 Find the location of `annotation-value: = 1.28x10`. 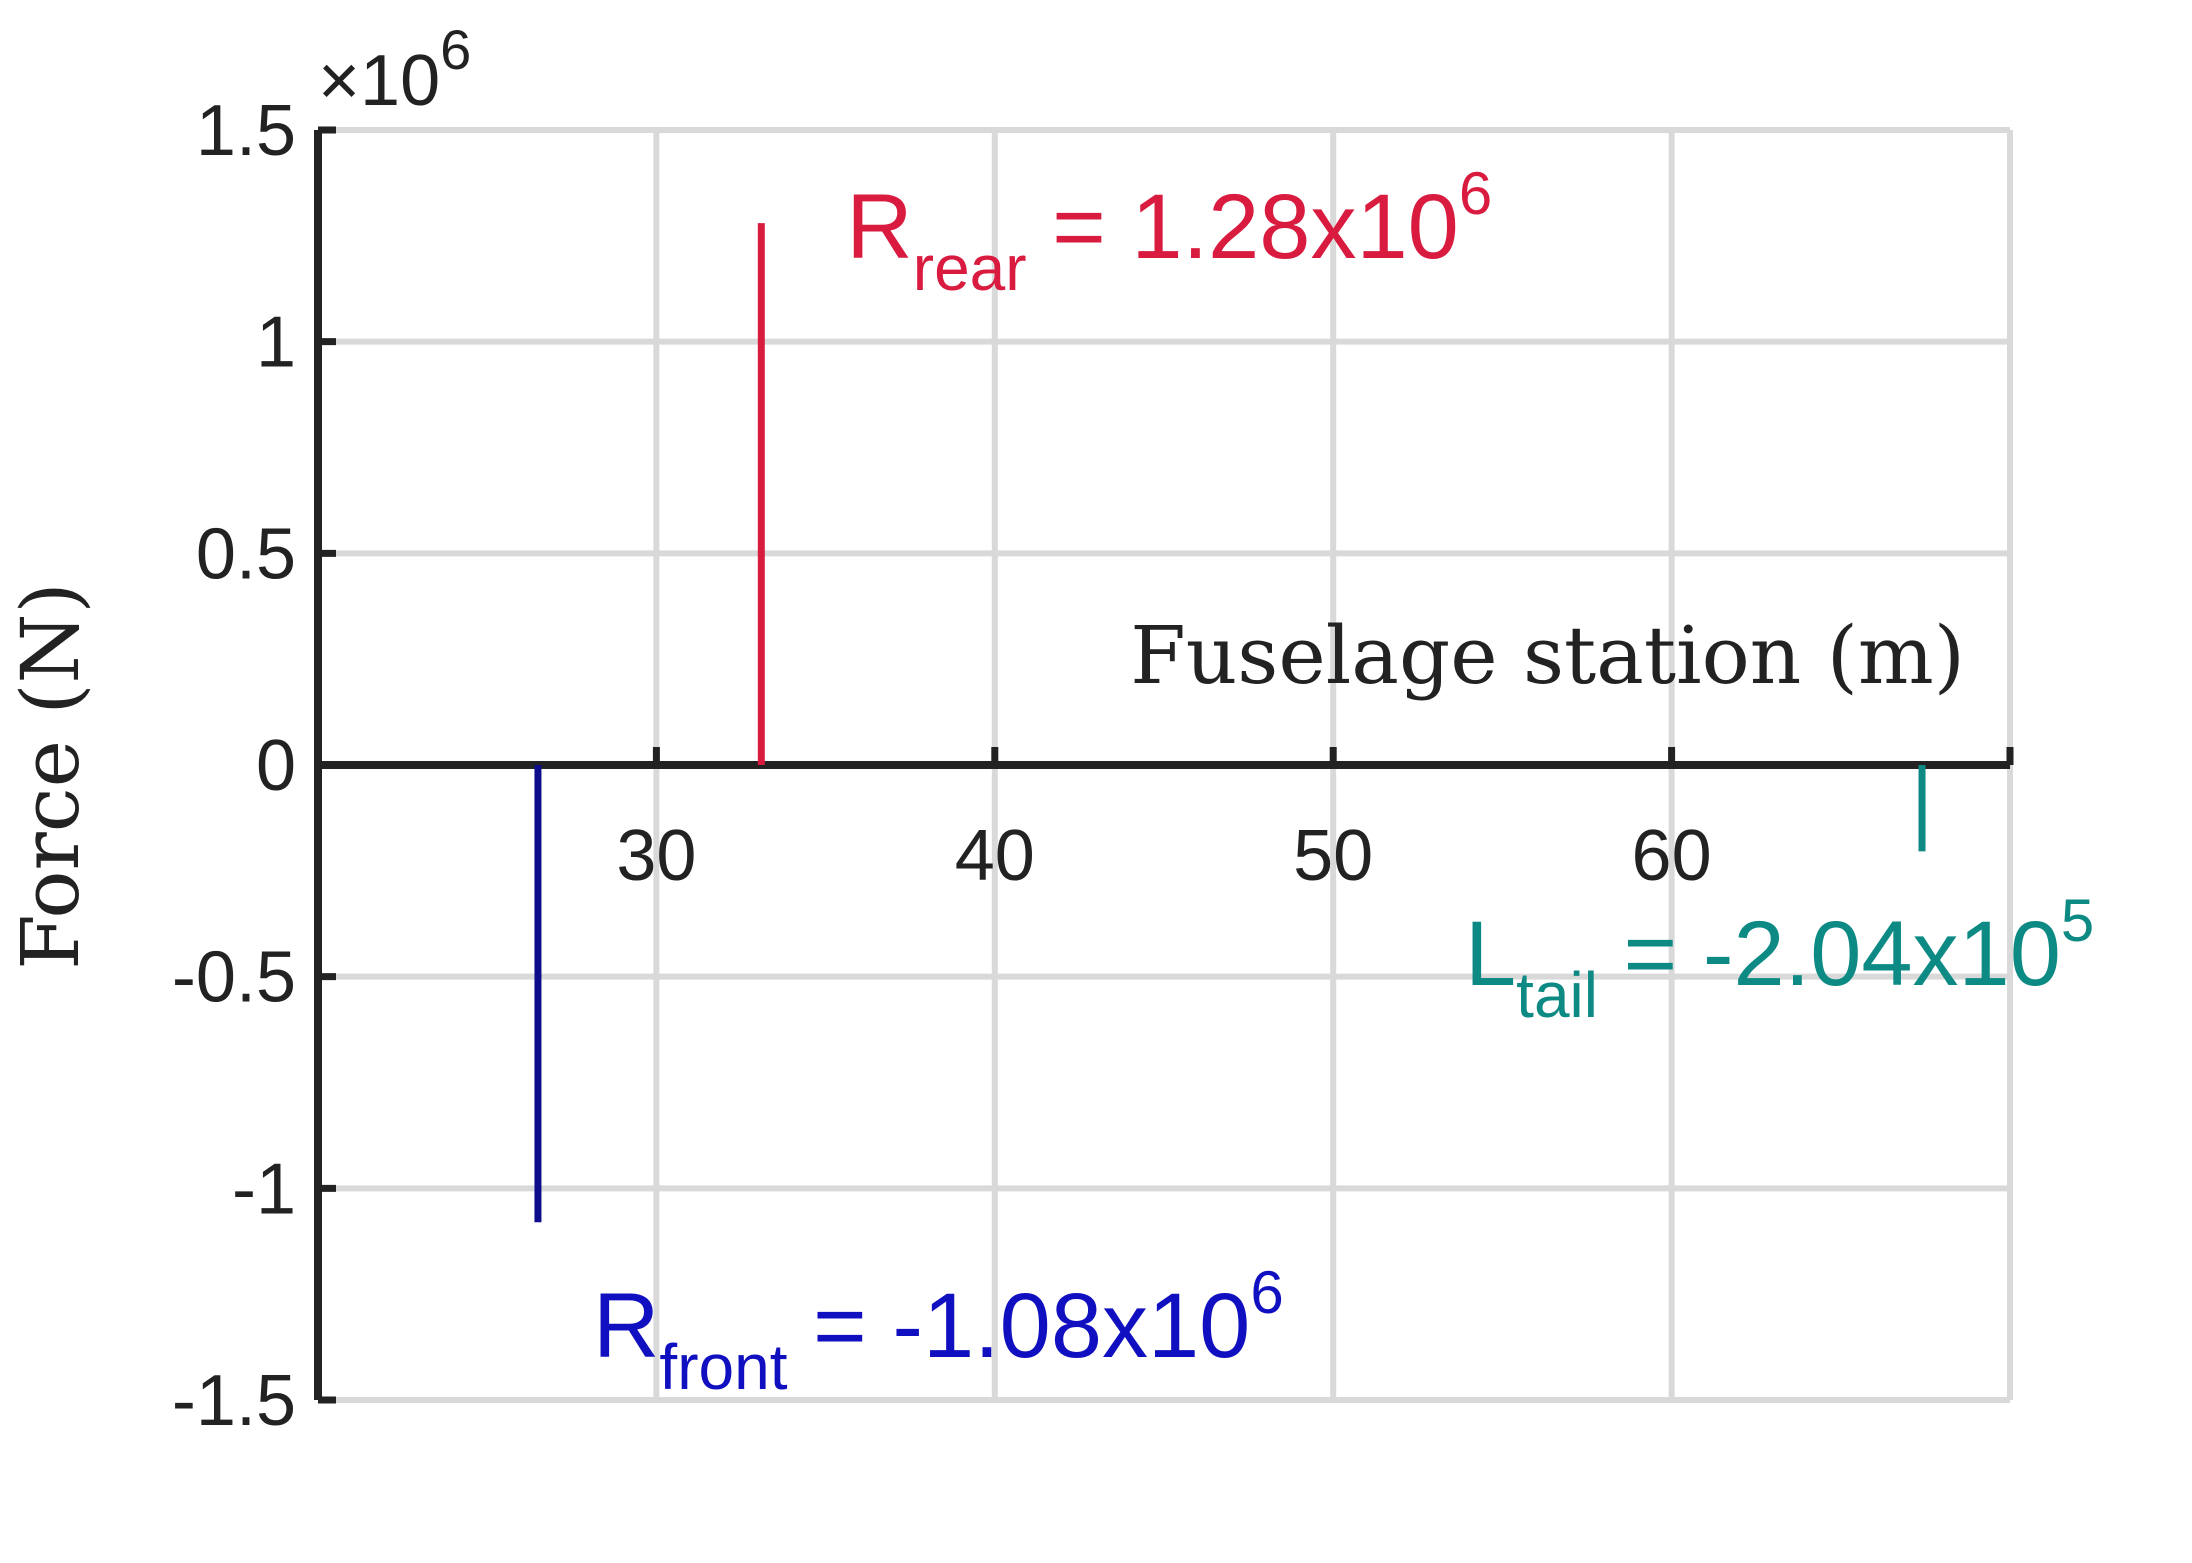

annotation-value: = 1.28x10 is located at coordinates (1243, 227).